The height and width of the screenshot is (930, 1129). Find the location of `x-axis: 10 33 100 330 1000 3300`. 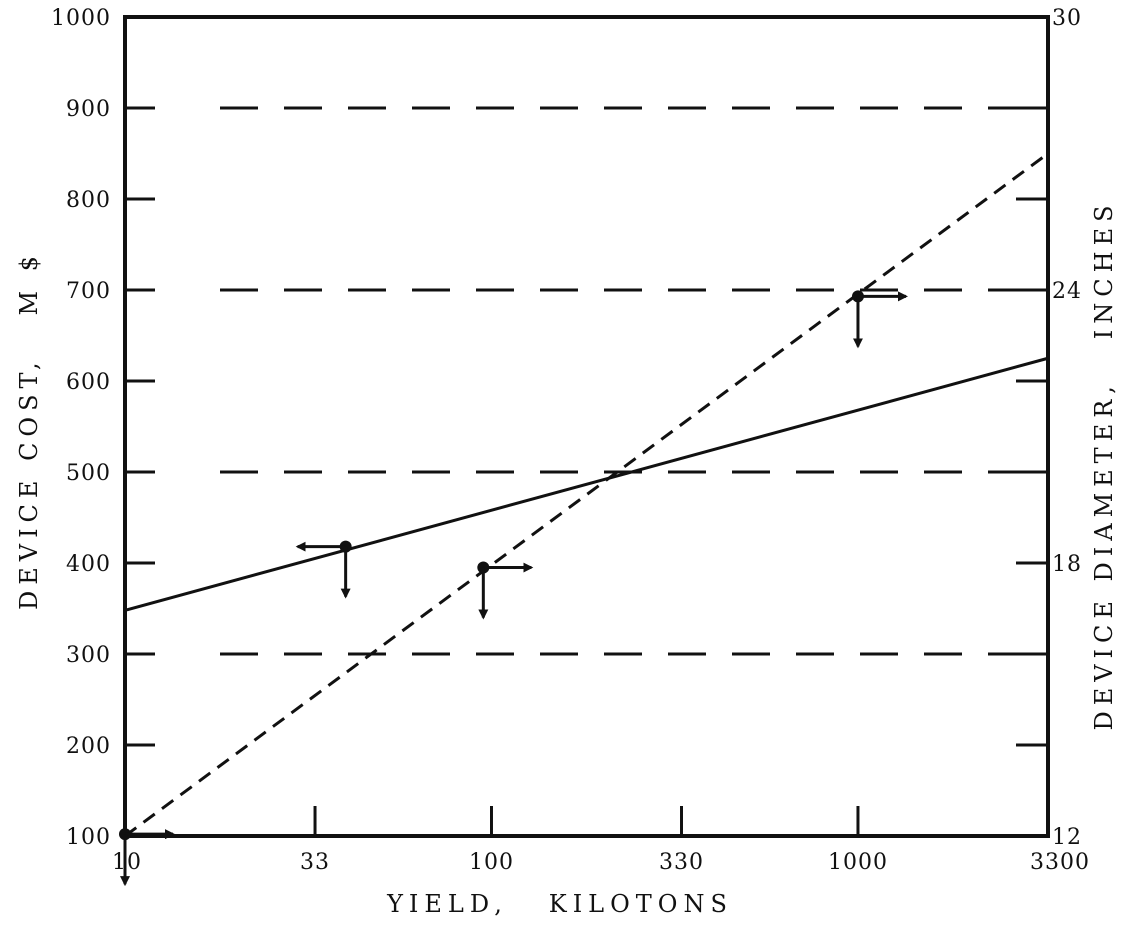

x-axis: 10 33 100 330 1000 3300 is located at coordinates (601, 840).